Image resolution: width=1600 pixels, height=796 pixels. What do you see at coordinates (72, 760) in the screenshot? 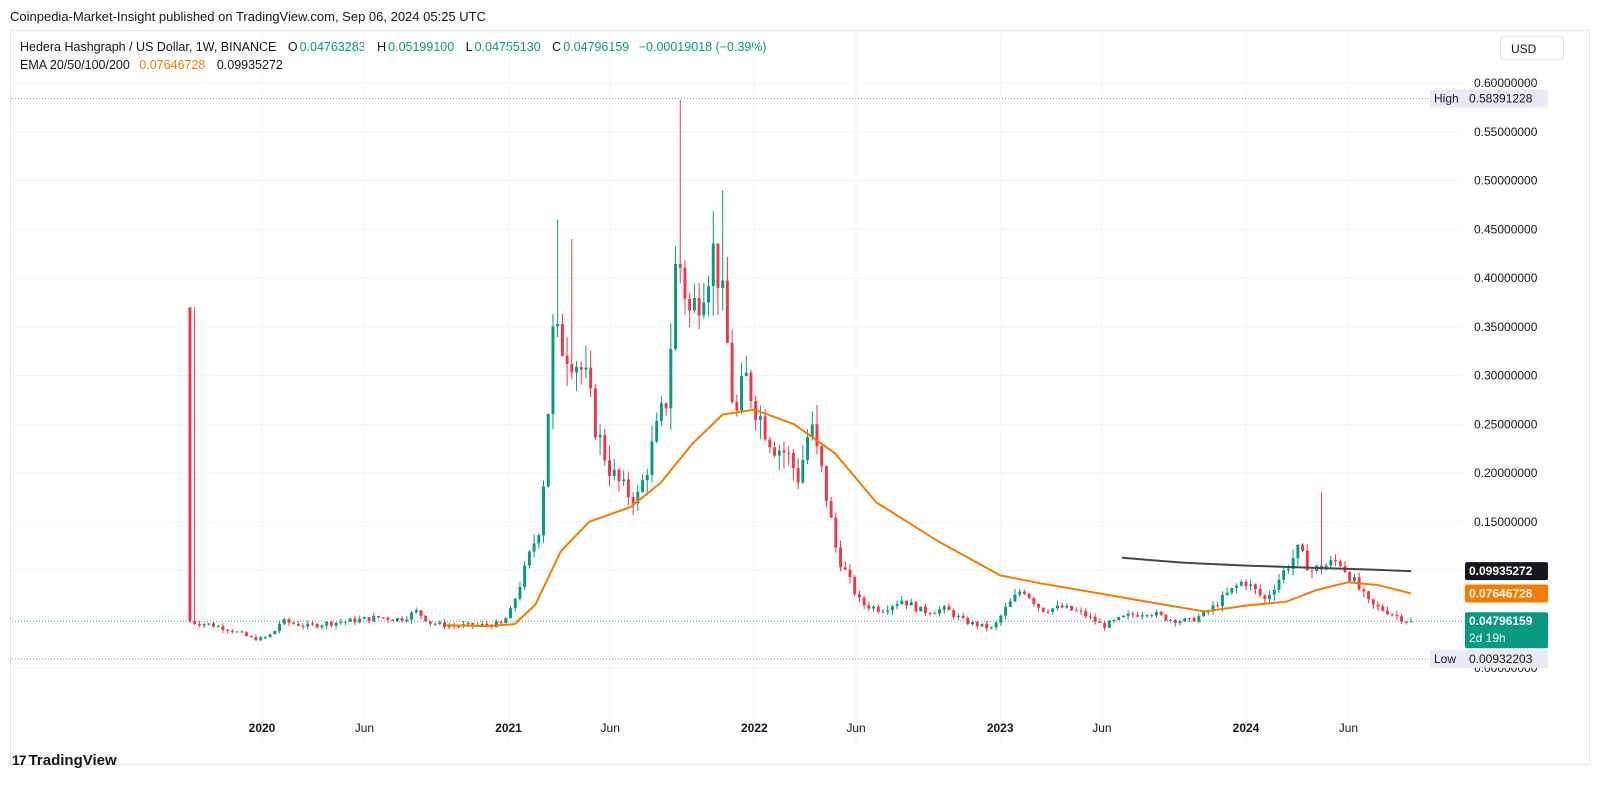
I see `tradingview-brand: TradingView` at bounding box center [72, 760].